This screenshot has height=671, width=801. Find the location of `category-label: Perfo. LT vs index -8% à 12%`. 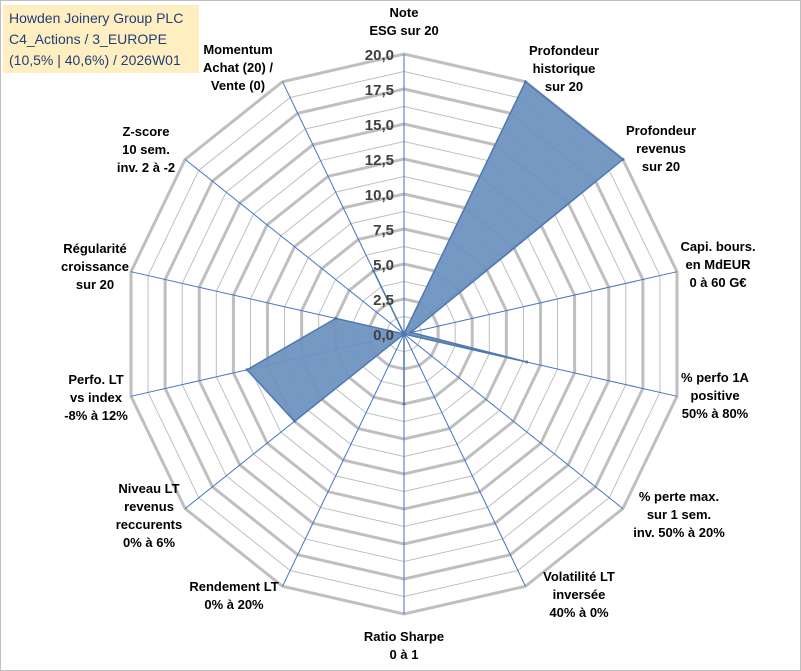

category-label: Perfo. LT vs index -8% à 12% is located at coordinates (96, 397).